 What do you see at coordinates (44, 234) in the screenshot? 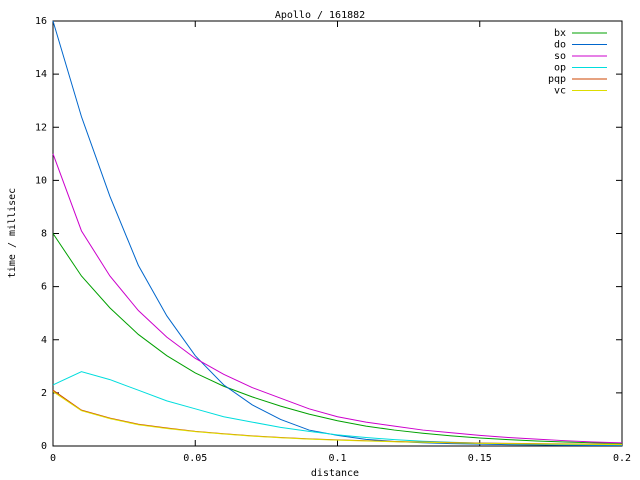
I see `y-tick-label: 8` at bounding box center [44, 234].